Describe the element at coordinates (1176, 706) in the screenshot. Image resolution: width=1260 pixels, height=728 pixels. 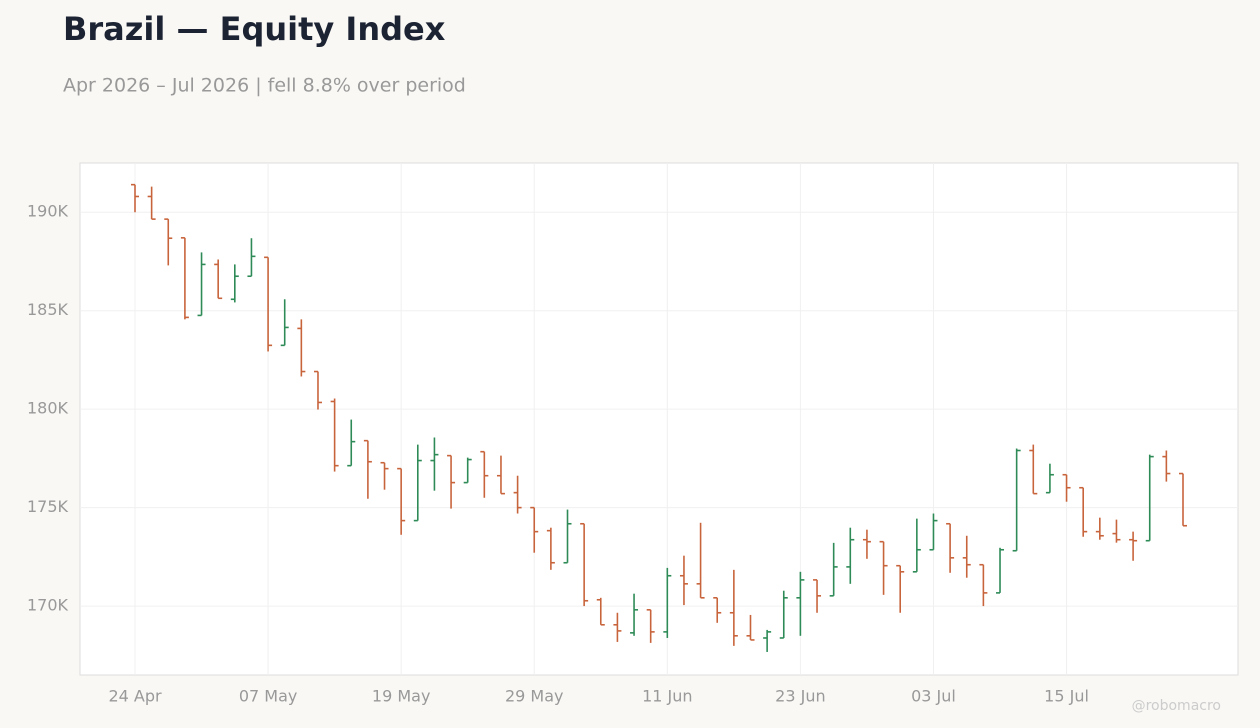
I see `watermark: @robomacro` at that location.